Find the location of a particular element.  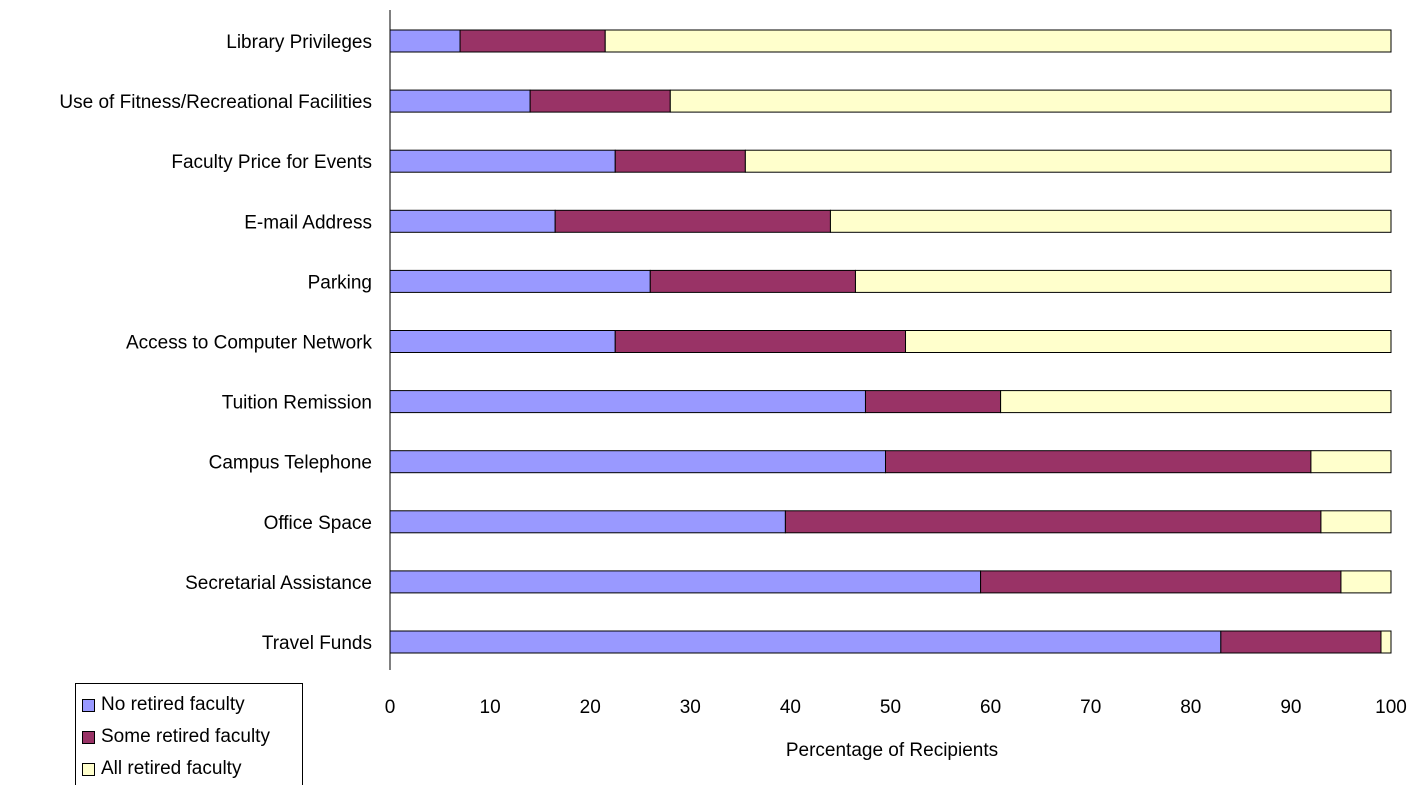

x-tick-label: 30 is located at coordinates (690, 707).